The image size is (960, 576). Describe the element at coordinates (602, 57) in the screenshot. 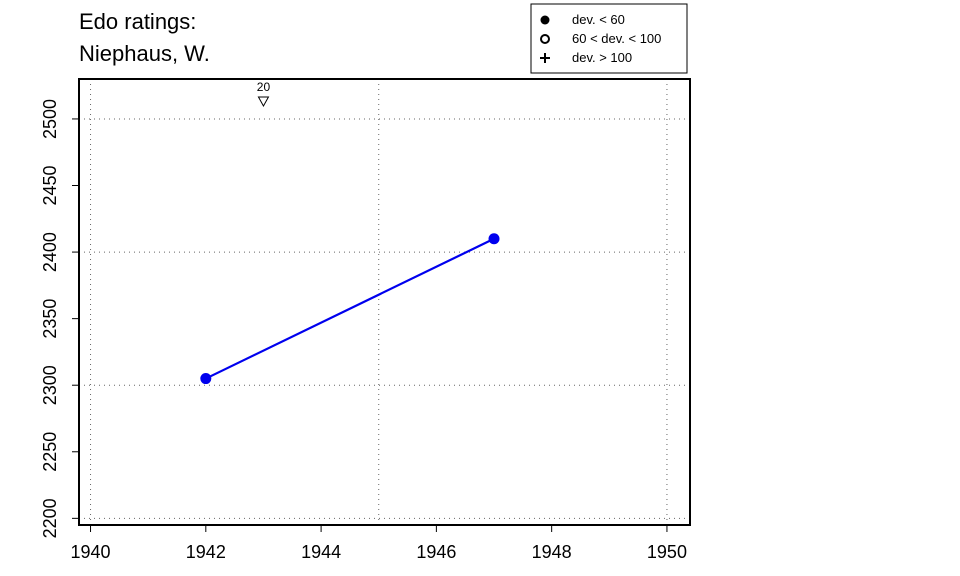

I see `legend-entry-label: dev. > 100` at that location.